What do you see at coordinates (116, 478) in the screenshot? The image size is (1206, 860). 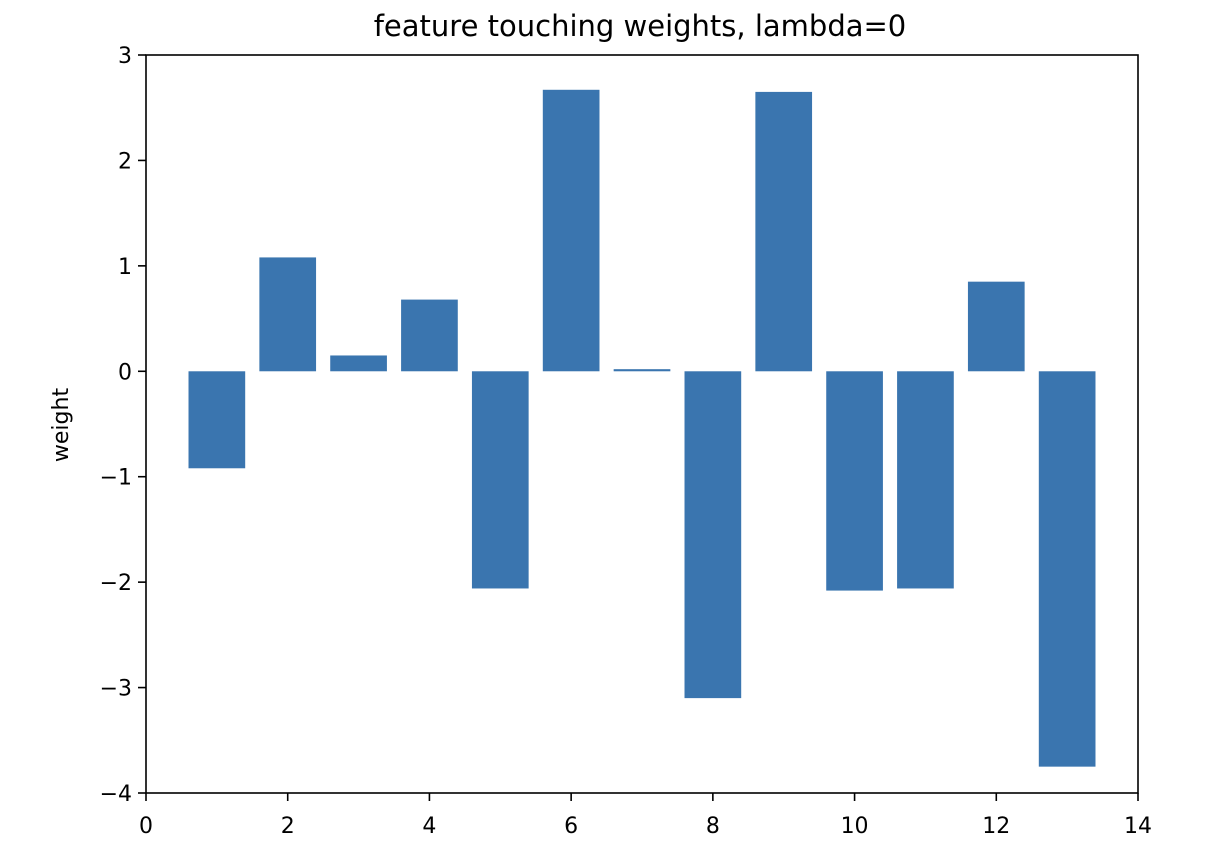 I see `y-tick-label--1: −1` at bounding box center [116, 478].